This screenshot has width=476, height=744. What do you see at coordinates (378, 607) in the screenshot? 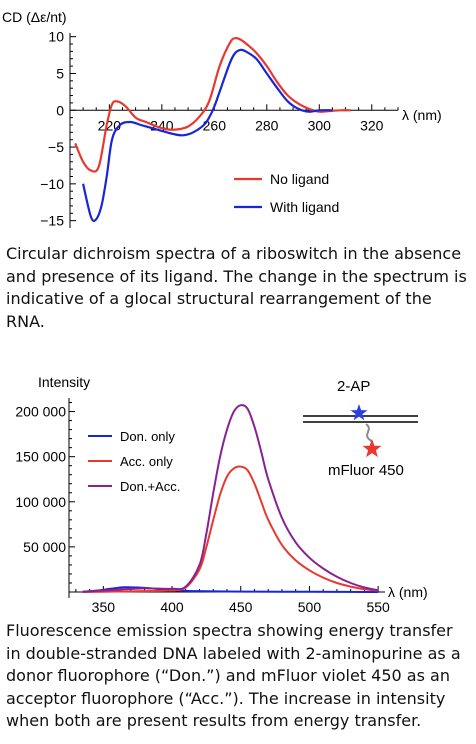
I see `fl-x-tick-label: 550` at bounding box center [378, 607].